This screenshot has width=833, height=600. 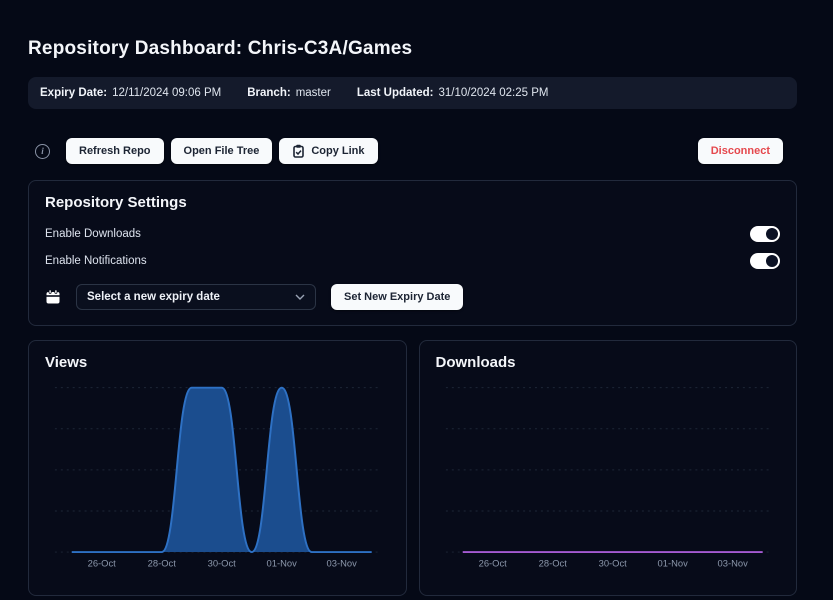 I want to click on open-file-tree-button: Open File Tree, so click(x=221, y=151).